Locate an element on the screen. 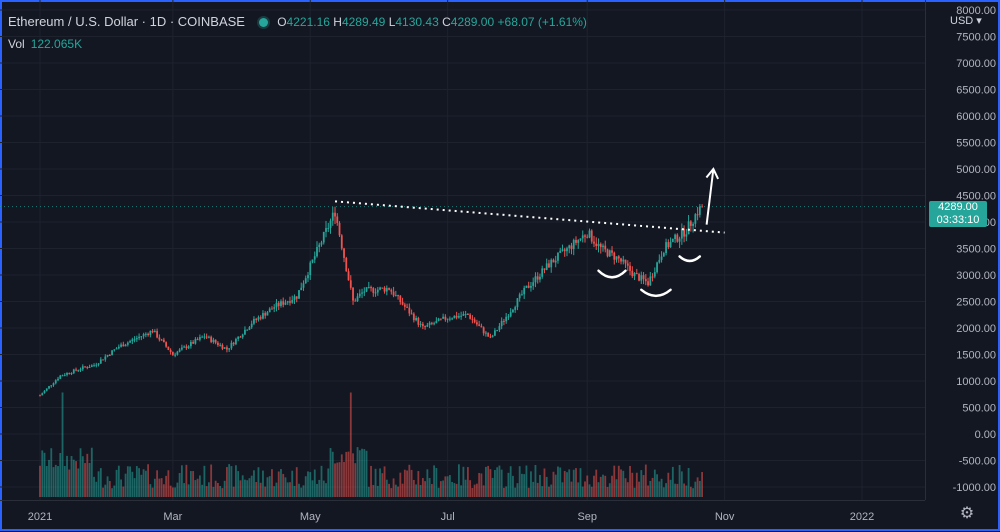 The width and height of the screenshot is (1000, 532). time-tick-label: Sep is located at coordinates (587, 517).